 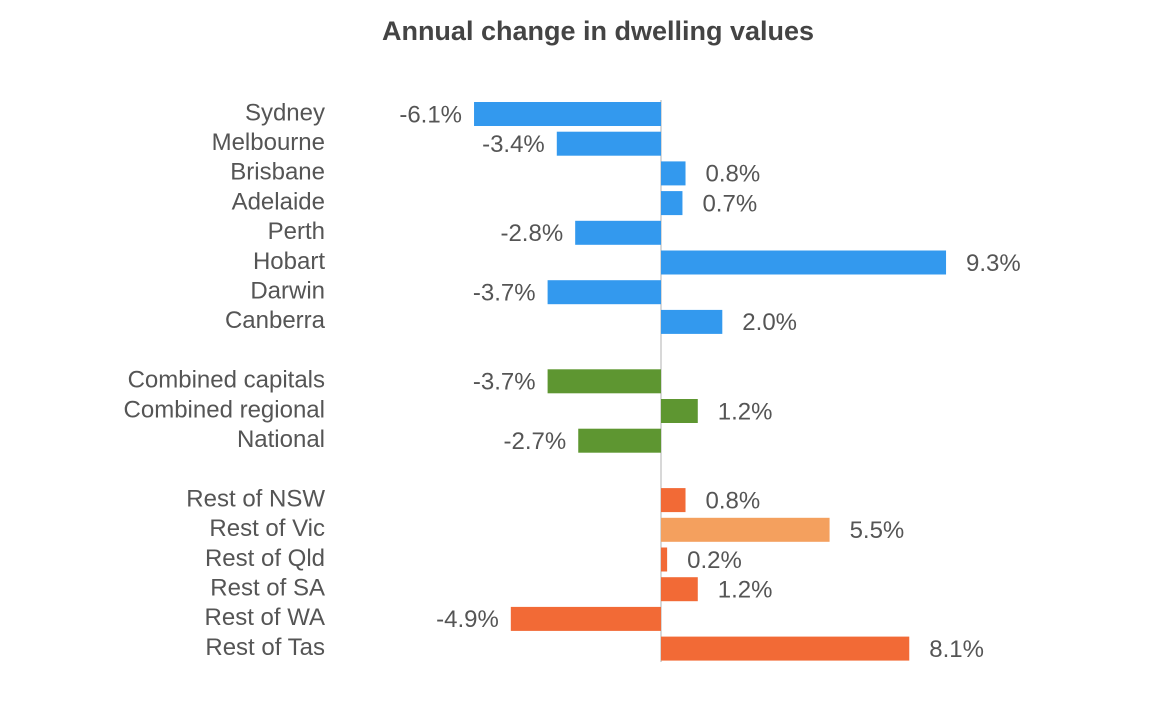 I want to click on value-label: 0.2%, so click(x=714, y=560).